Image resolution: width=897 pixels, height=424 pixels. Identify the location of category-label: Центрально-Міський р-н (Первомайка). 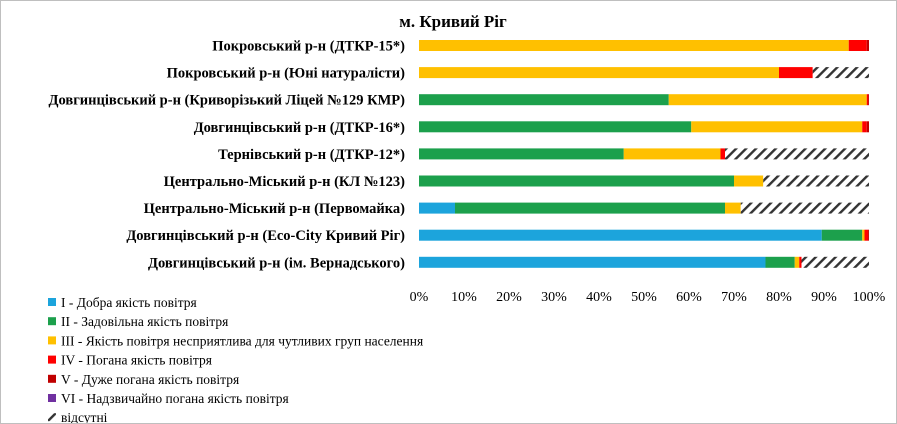
(275, 209).